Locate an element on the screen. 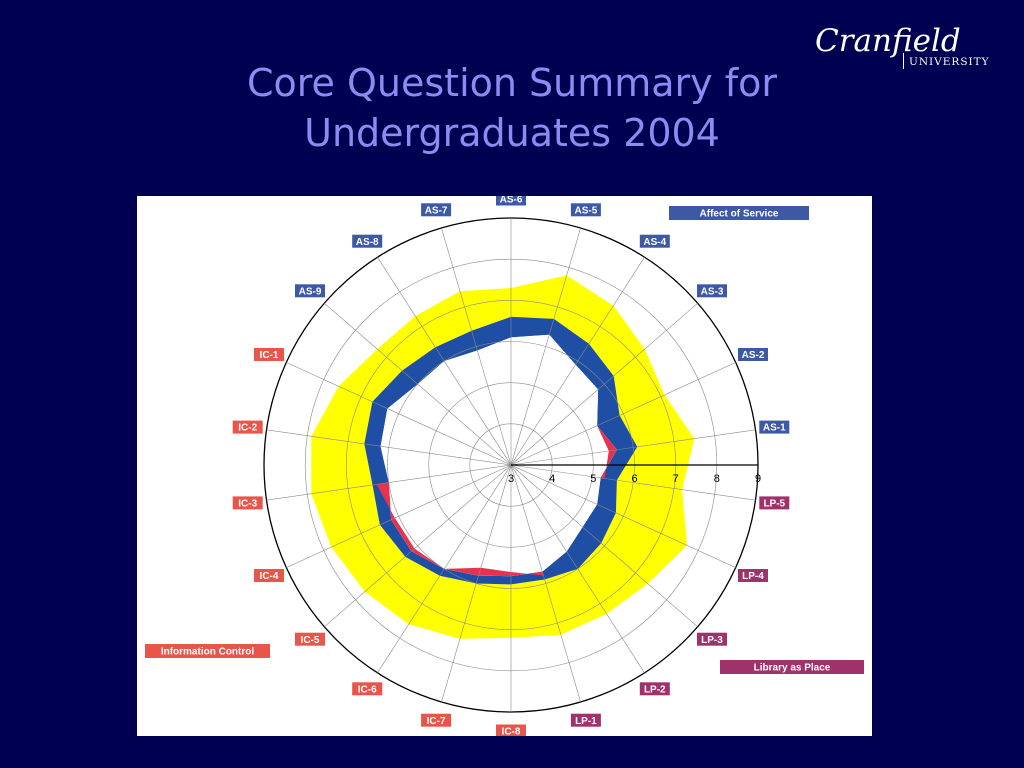  scale-tick-label: 8 is located at coordinates (717, 479).